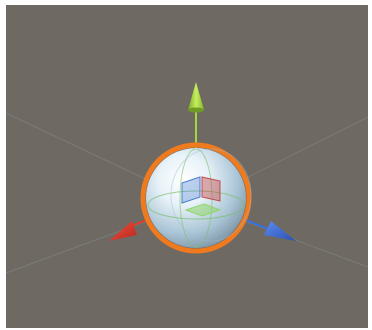 The image size is (372, 330). I want to click on z-axis-handle, so click(280, 231).